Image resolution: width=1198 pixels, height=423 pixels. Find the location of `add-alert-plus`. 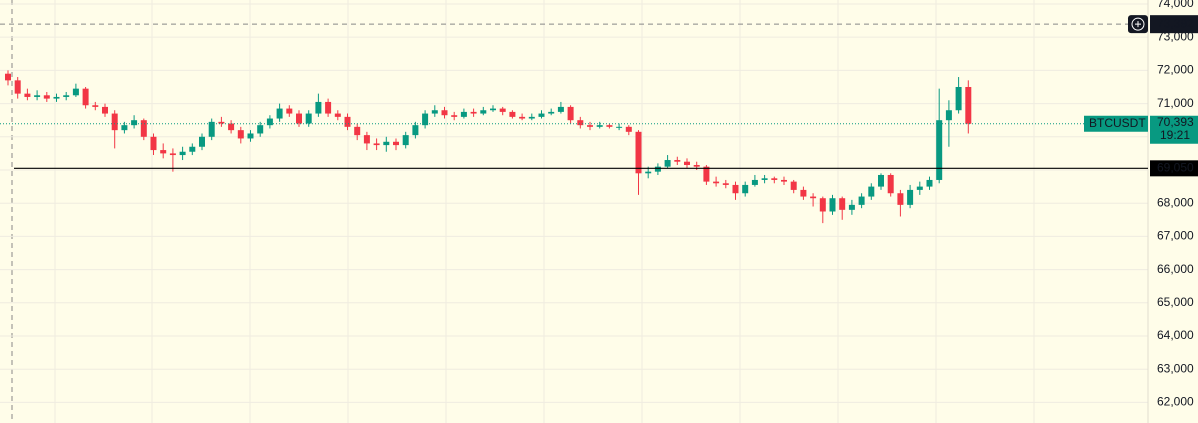

add-alert-plus is located at coordinates (1138, 24).